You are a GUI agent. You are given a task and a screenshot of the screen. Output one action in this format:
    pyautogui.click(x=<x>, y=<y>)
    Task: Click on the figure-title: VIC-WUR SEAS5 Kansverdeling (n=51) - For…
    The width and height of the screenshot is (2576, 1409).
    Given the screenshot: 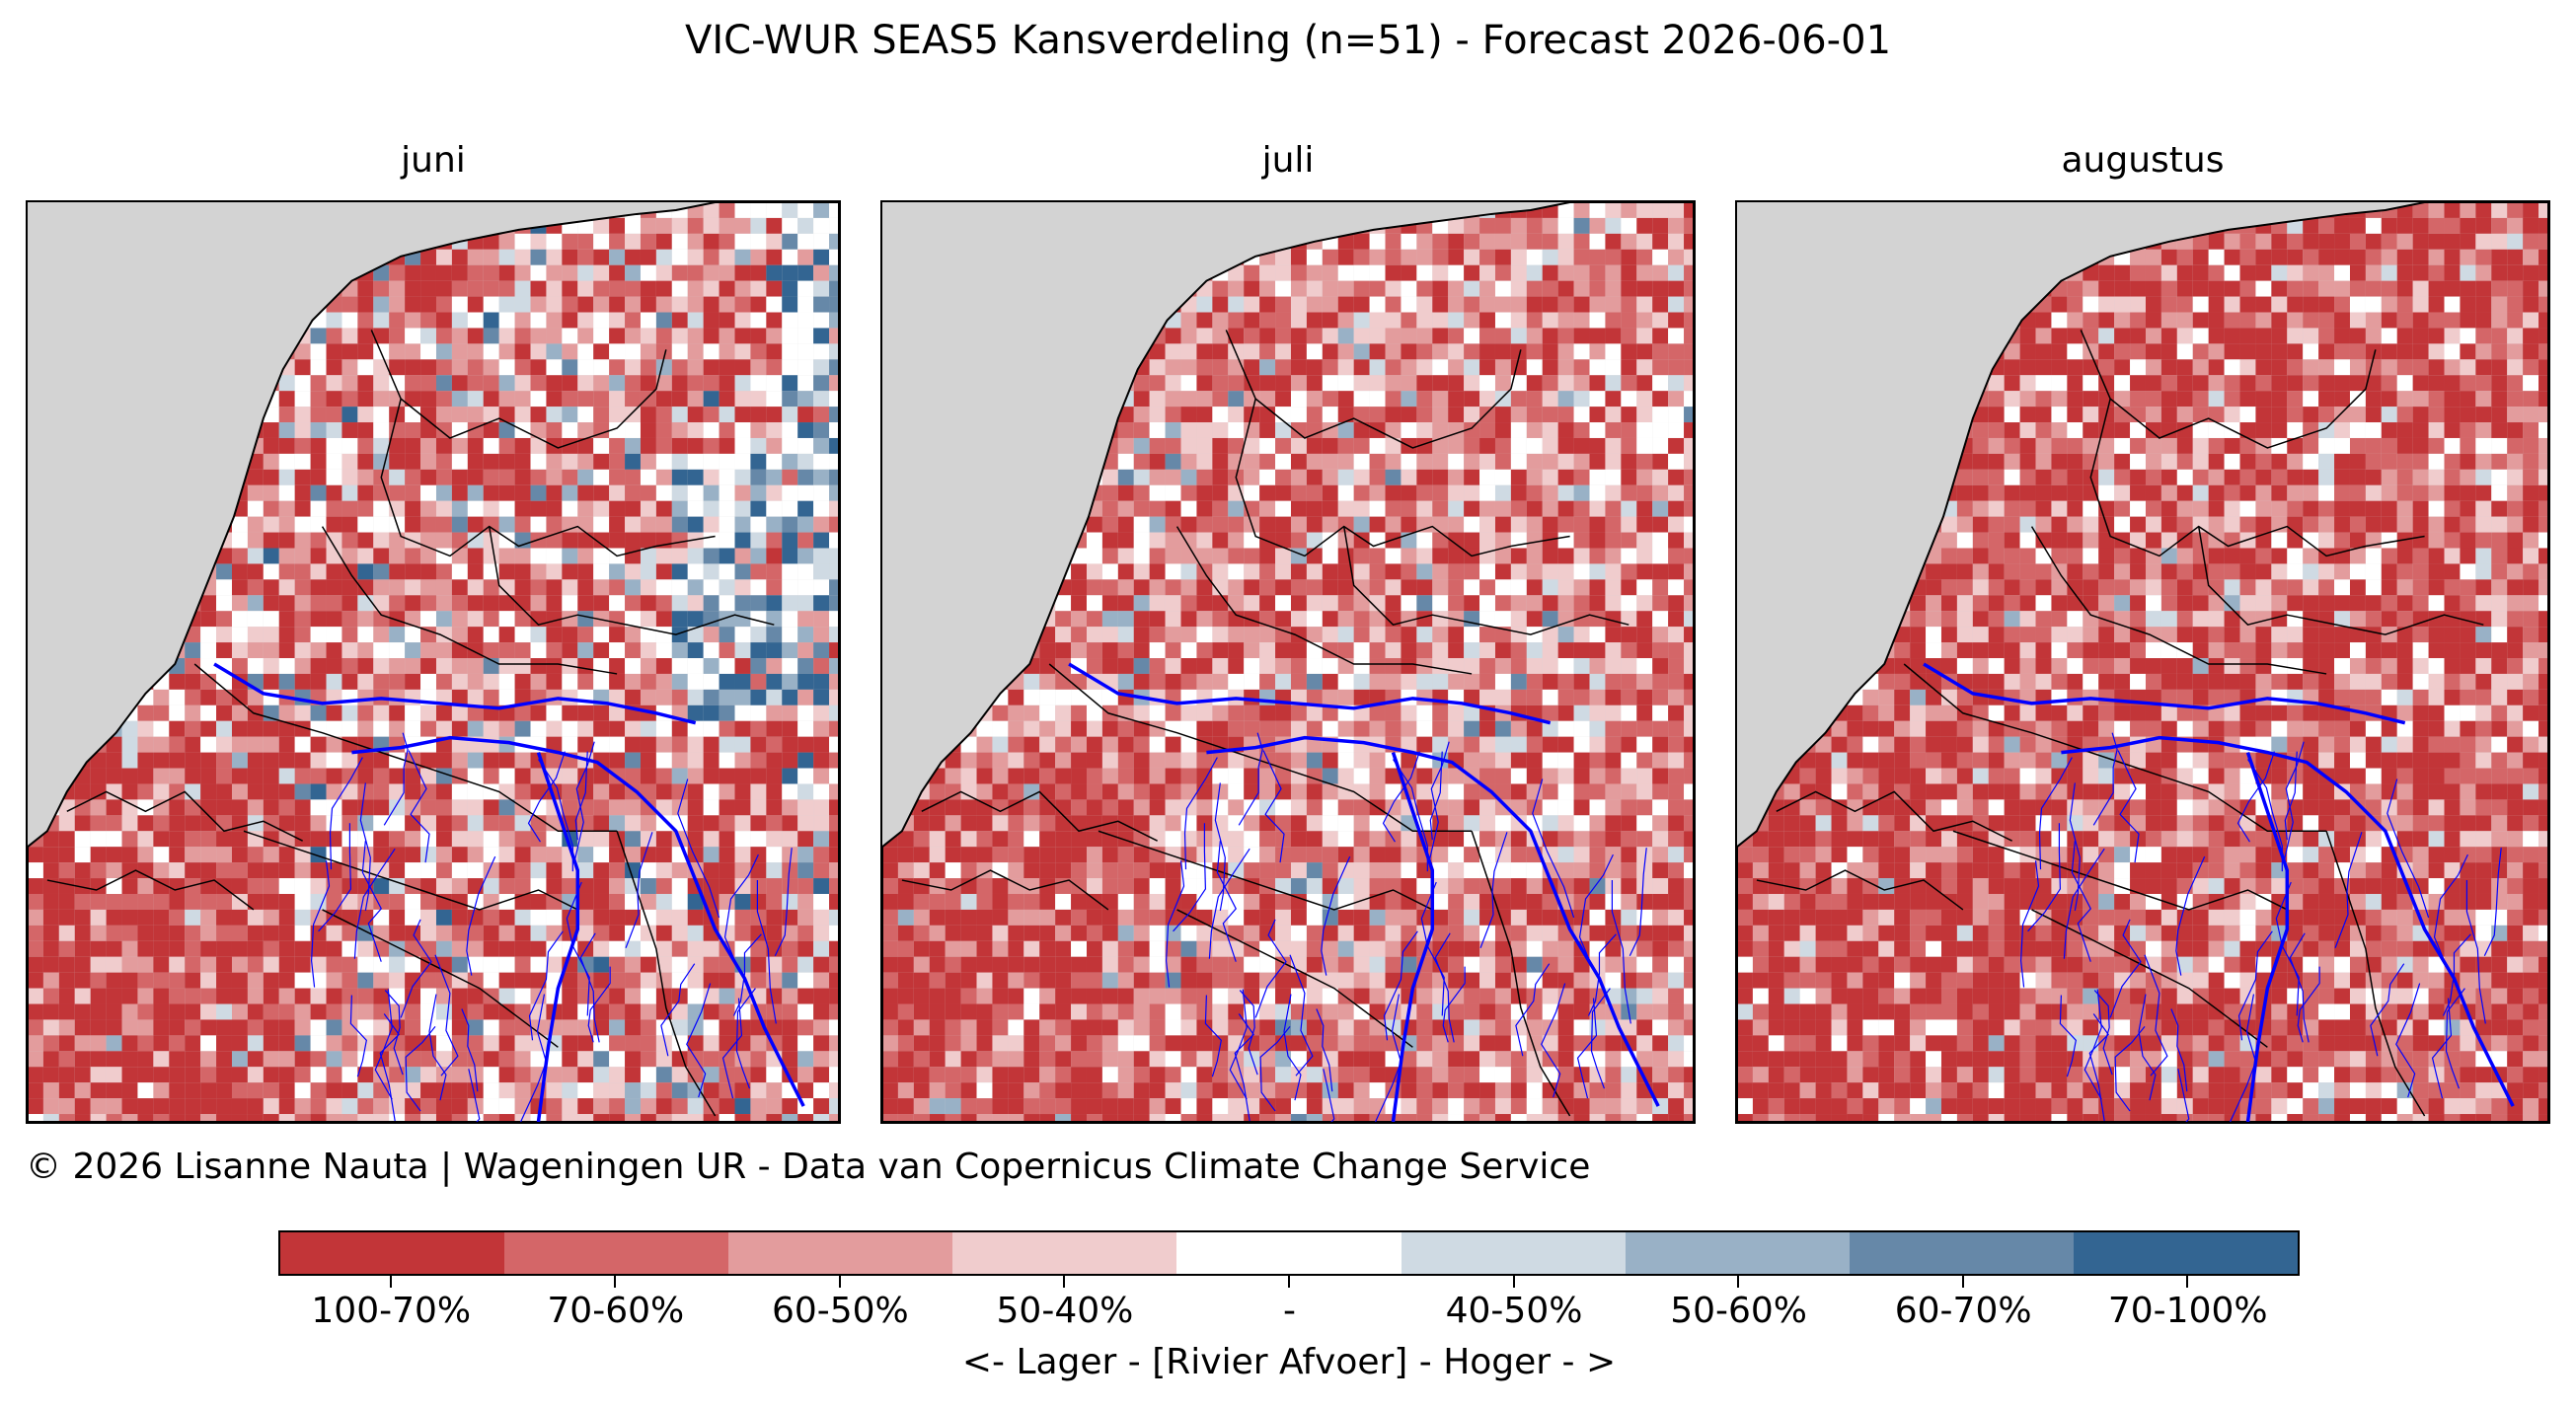 What is the action you would take?
    pyautogui.click(x=1288, y=40)
    